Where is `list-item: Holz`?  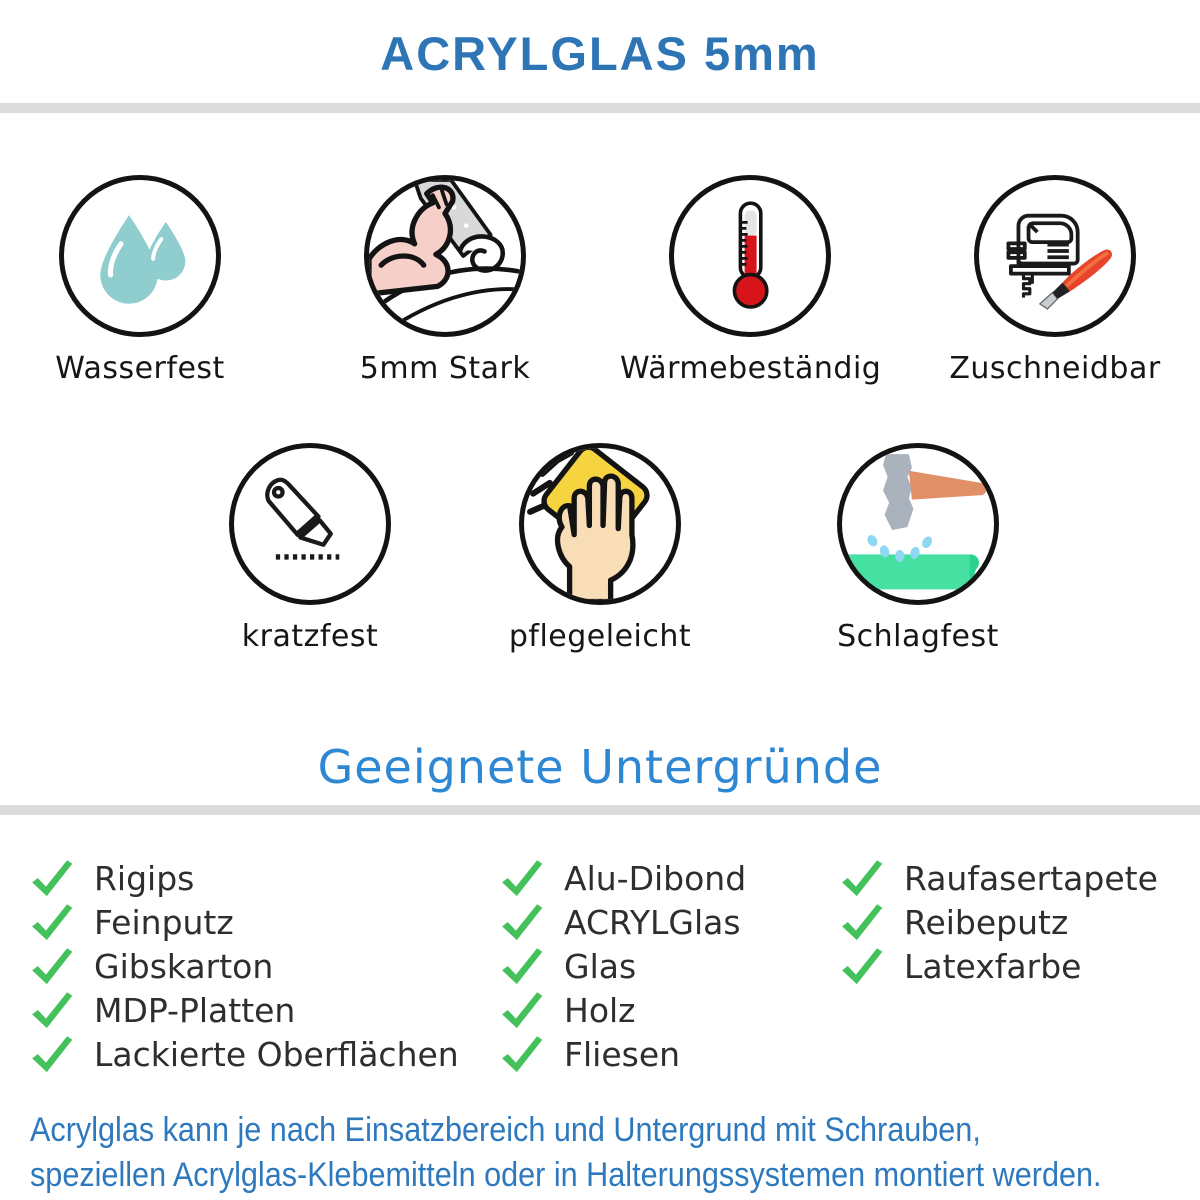
list-item: Holz is located at coordinates (623, 1010).